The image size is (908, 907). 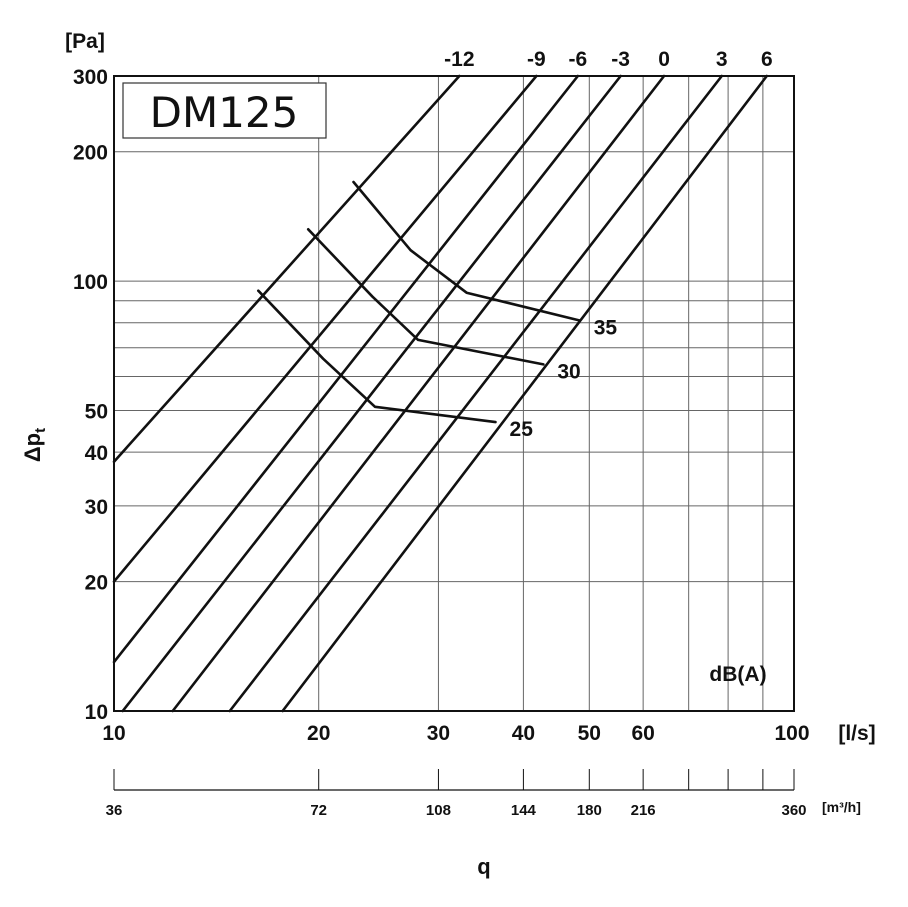 I want to click on svg-text: Δpt, so click(x=34, y=445).